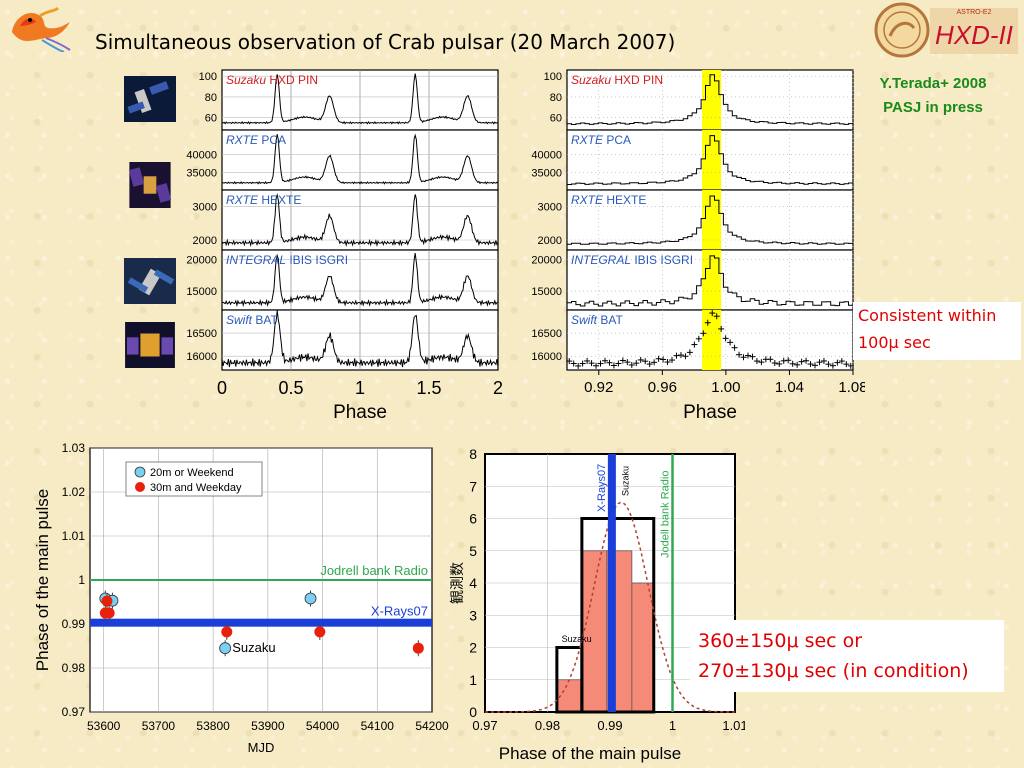 The height and width of the screenshot is (768, 1024). What do you see at coordinates (974, 35) in the screenshot?
I see `hxd-logo-text: HXD-II` at bounding box center [974, 35].